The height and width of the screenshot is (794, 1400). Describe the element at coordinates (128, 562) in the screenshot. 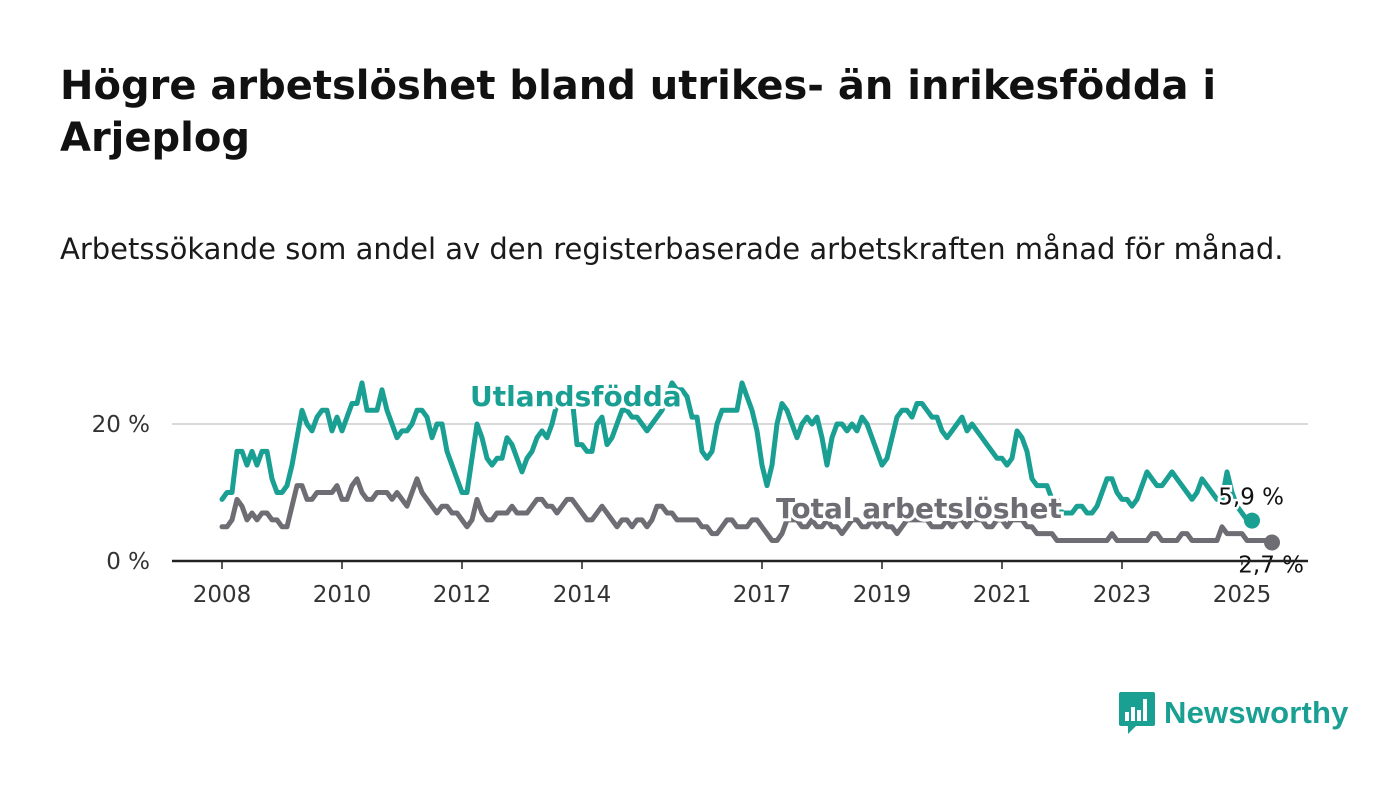

I see `y-tick-label: 0 %` at that location.